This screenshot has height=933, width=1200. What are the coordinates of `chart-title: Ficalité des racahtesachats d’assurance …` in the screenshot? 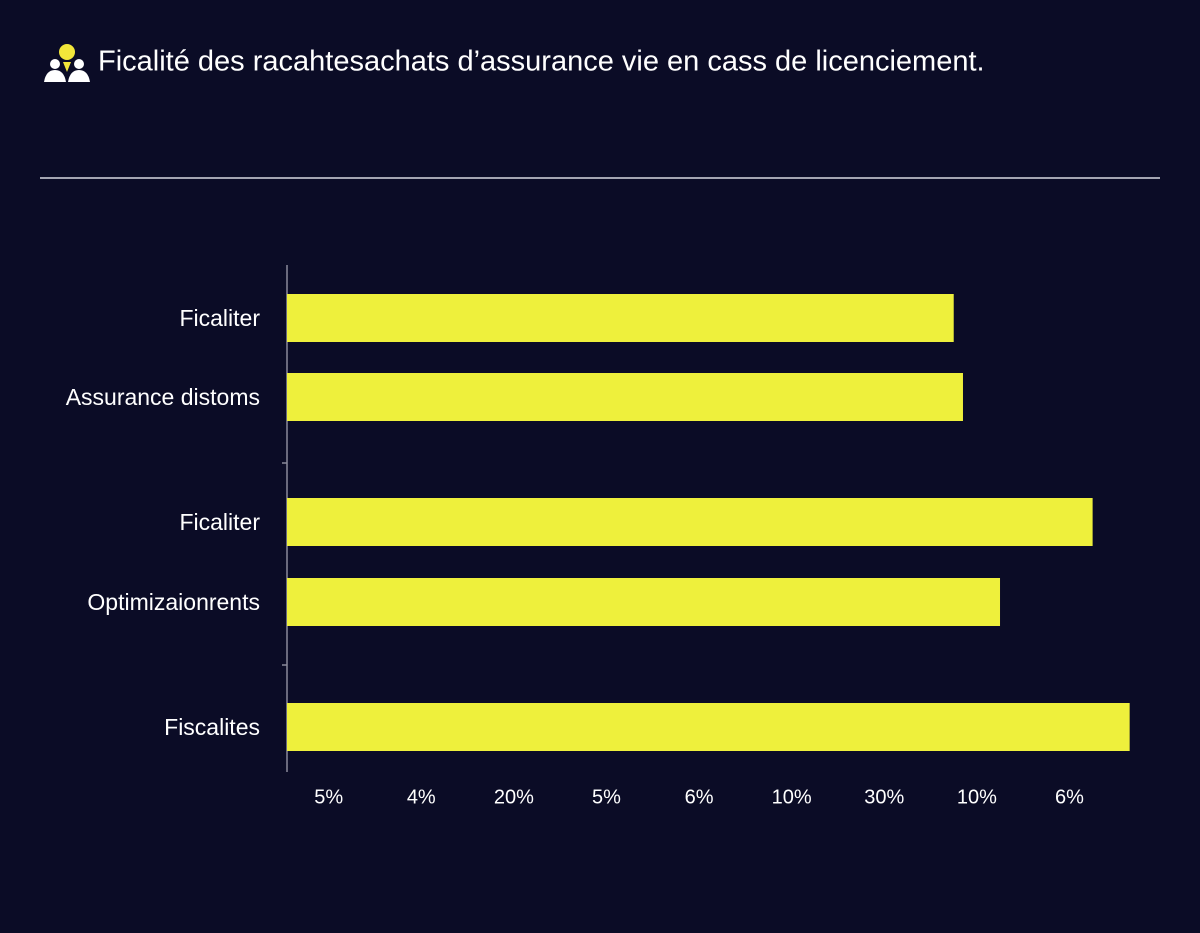 It's located at (541, 62).